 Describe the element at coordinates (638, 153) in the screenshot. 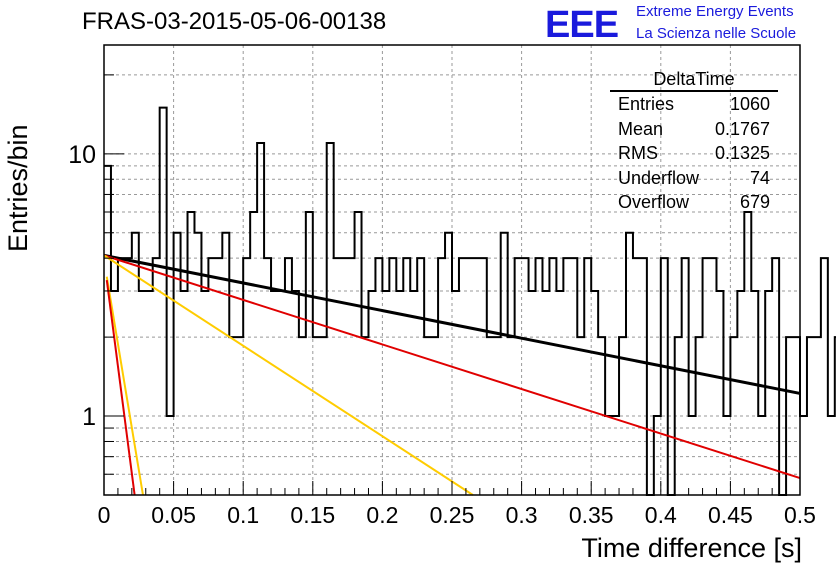

I see `stats-label: RMS` at that location.